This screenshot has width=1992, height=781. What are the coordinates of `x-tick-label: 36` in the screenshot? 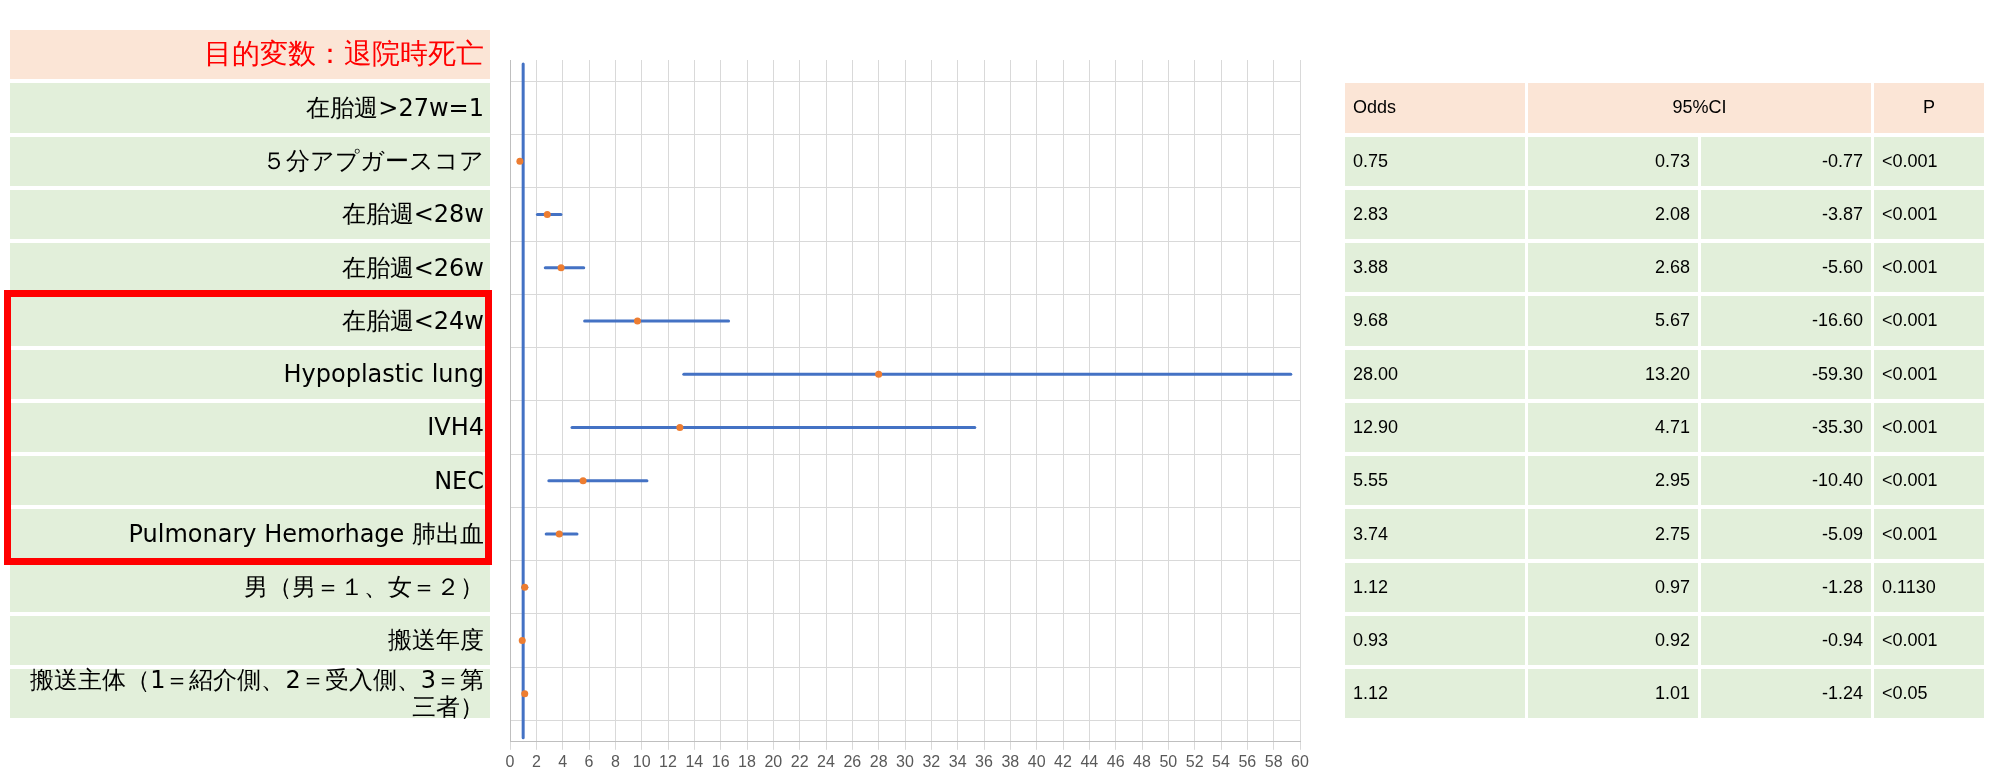 It's located at (984, 761).